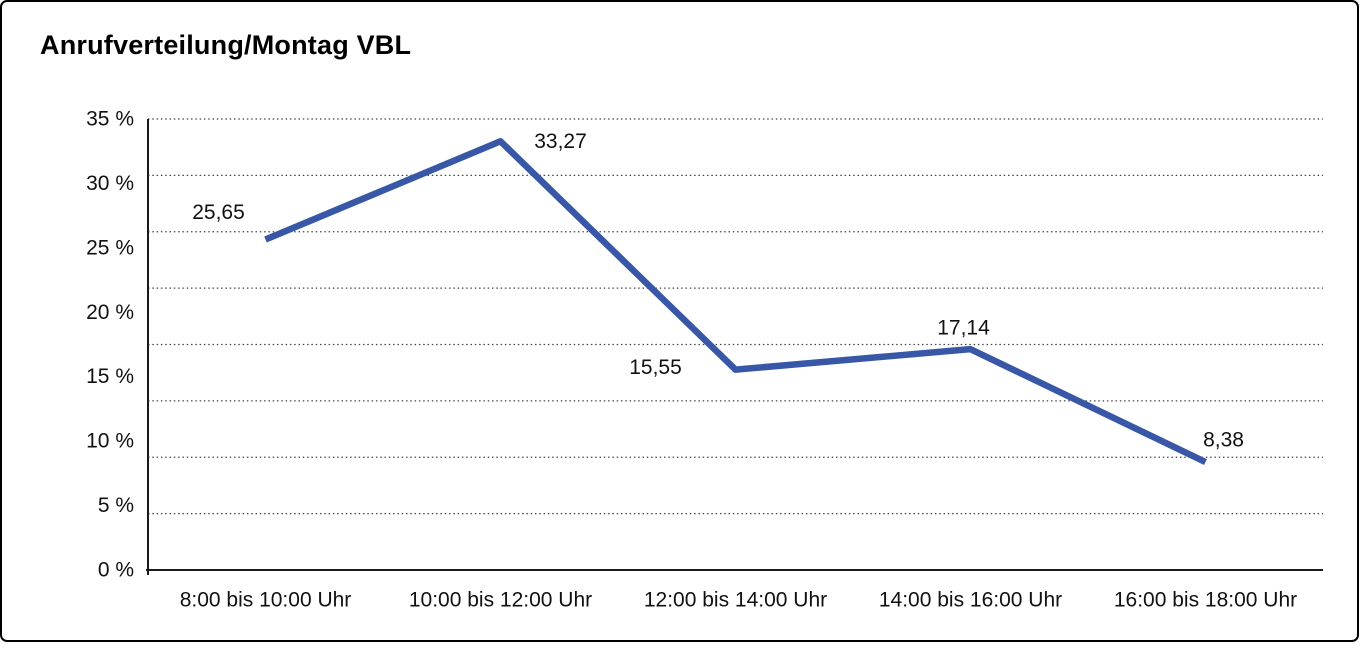  What do you see at coordinates (110, 312) in the screenshot?
I see `y-axis-tick-label: 20 %` at bounding box center [110, 312].